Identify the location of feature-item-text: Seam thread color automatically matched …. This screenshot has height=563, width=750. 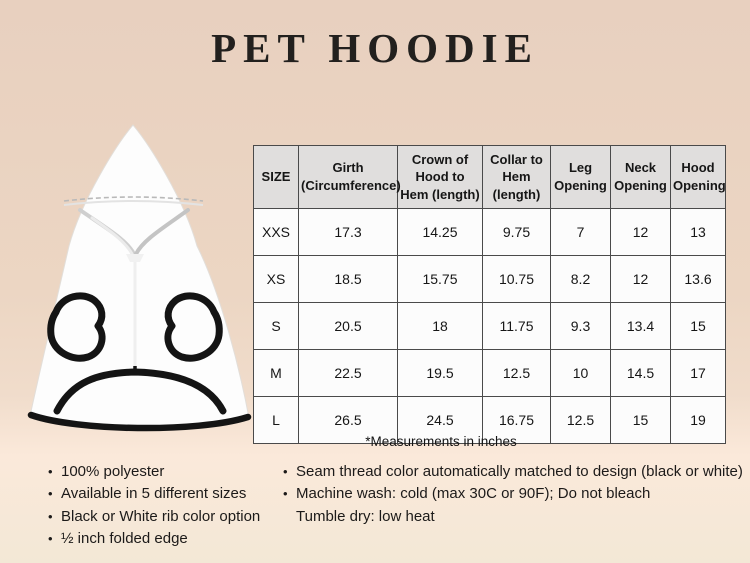
(519, 471).